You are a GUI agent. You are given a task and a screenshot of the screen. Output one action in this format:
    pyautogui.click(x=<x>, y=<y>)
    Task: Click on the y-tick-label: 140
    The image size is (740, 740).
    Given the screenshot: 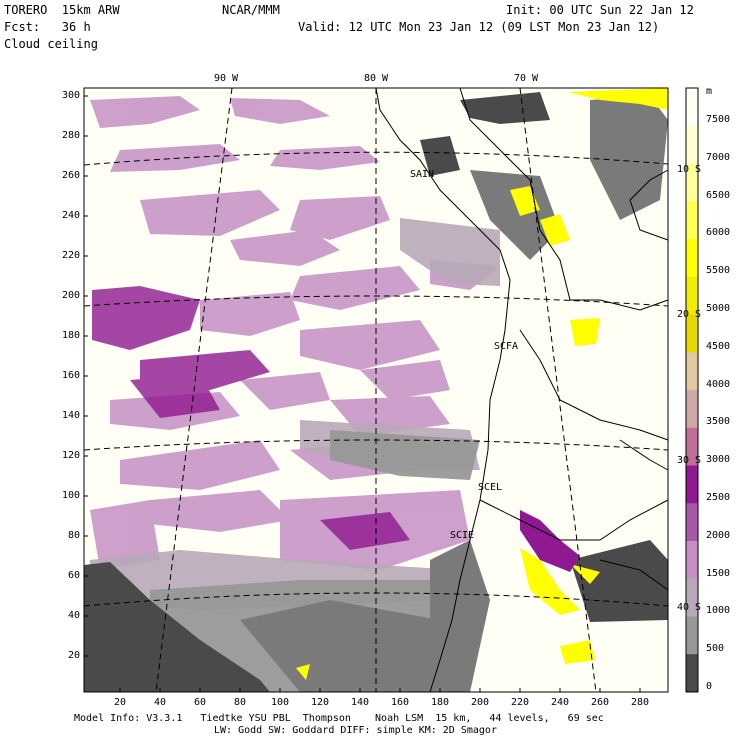 What is the action you would take?
    pyautogui.click(x=71, y=415)
    